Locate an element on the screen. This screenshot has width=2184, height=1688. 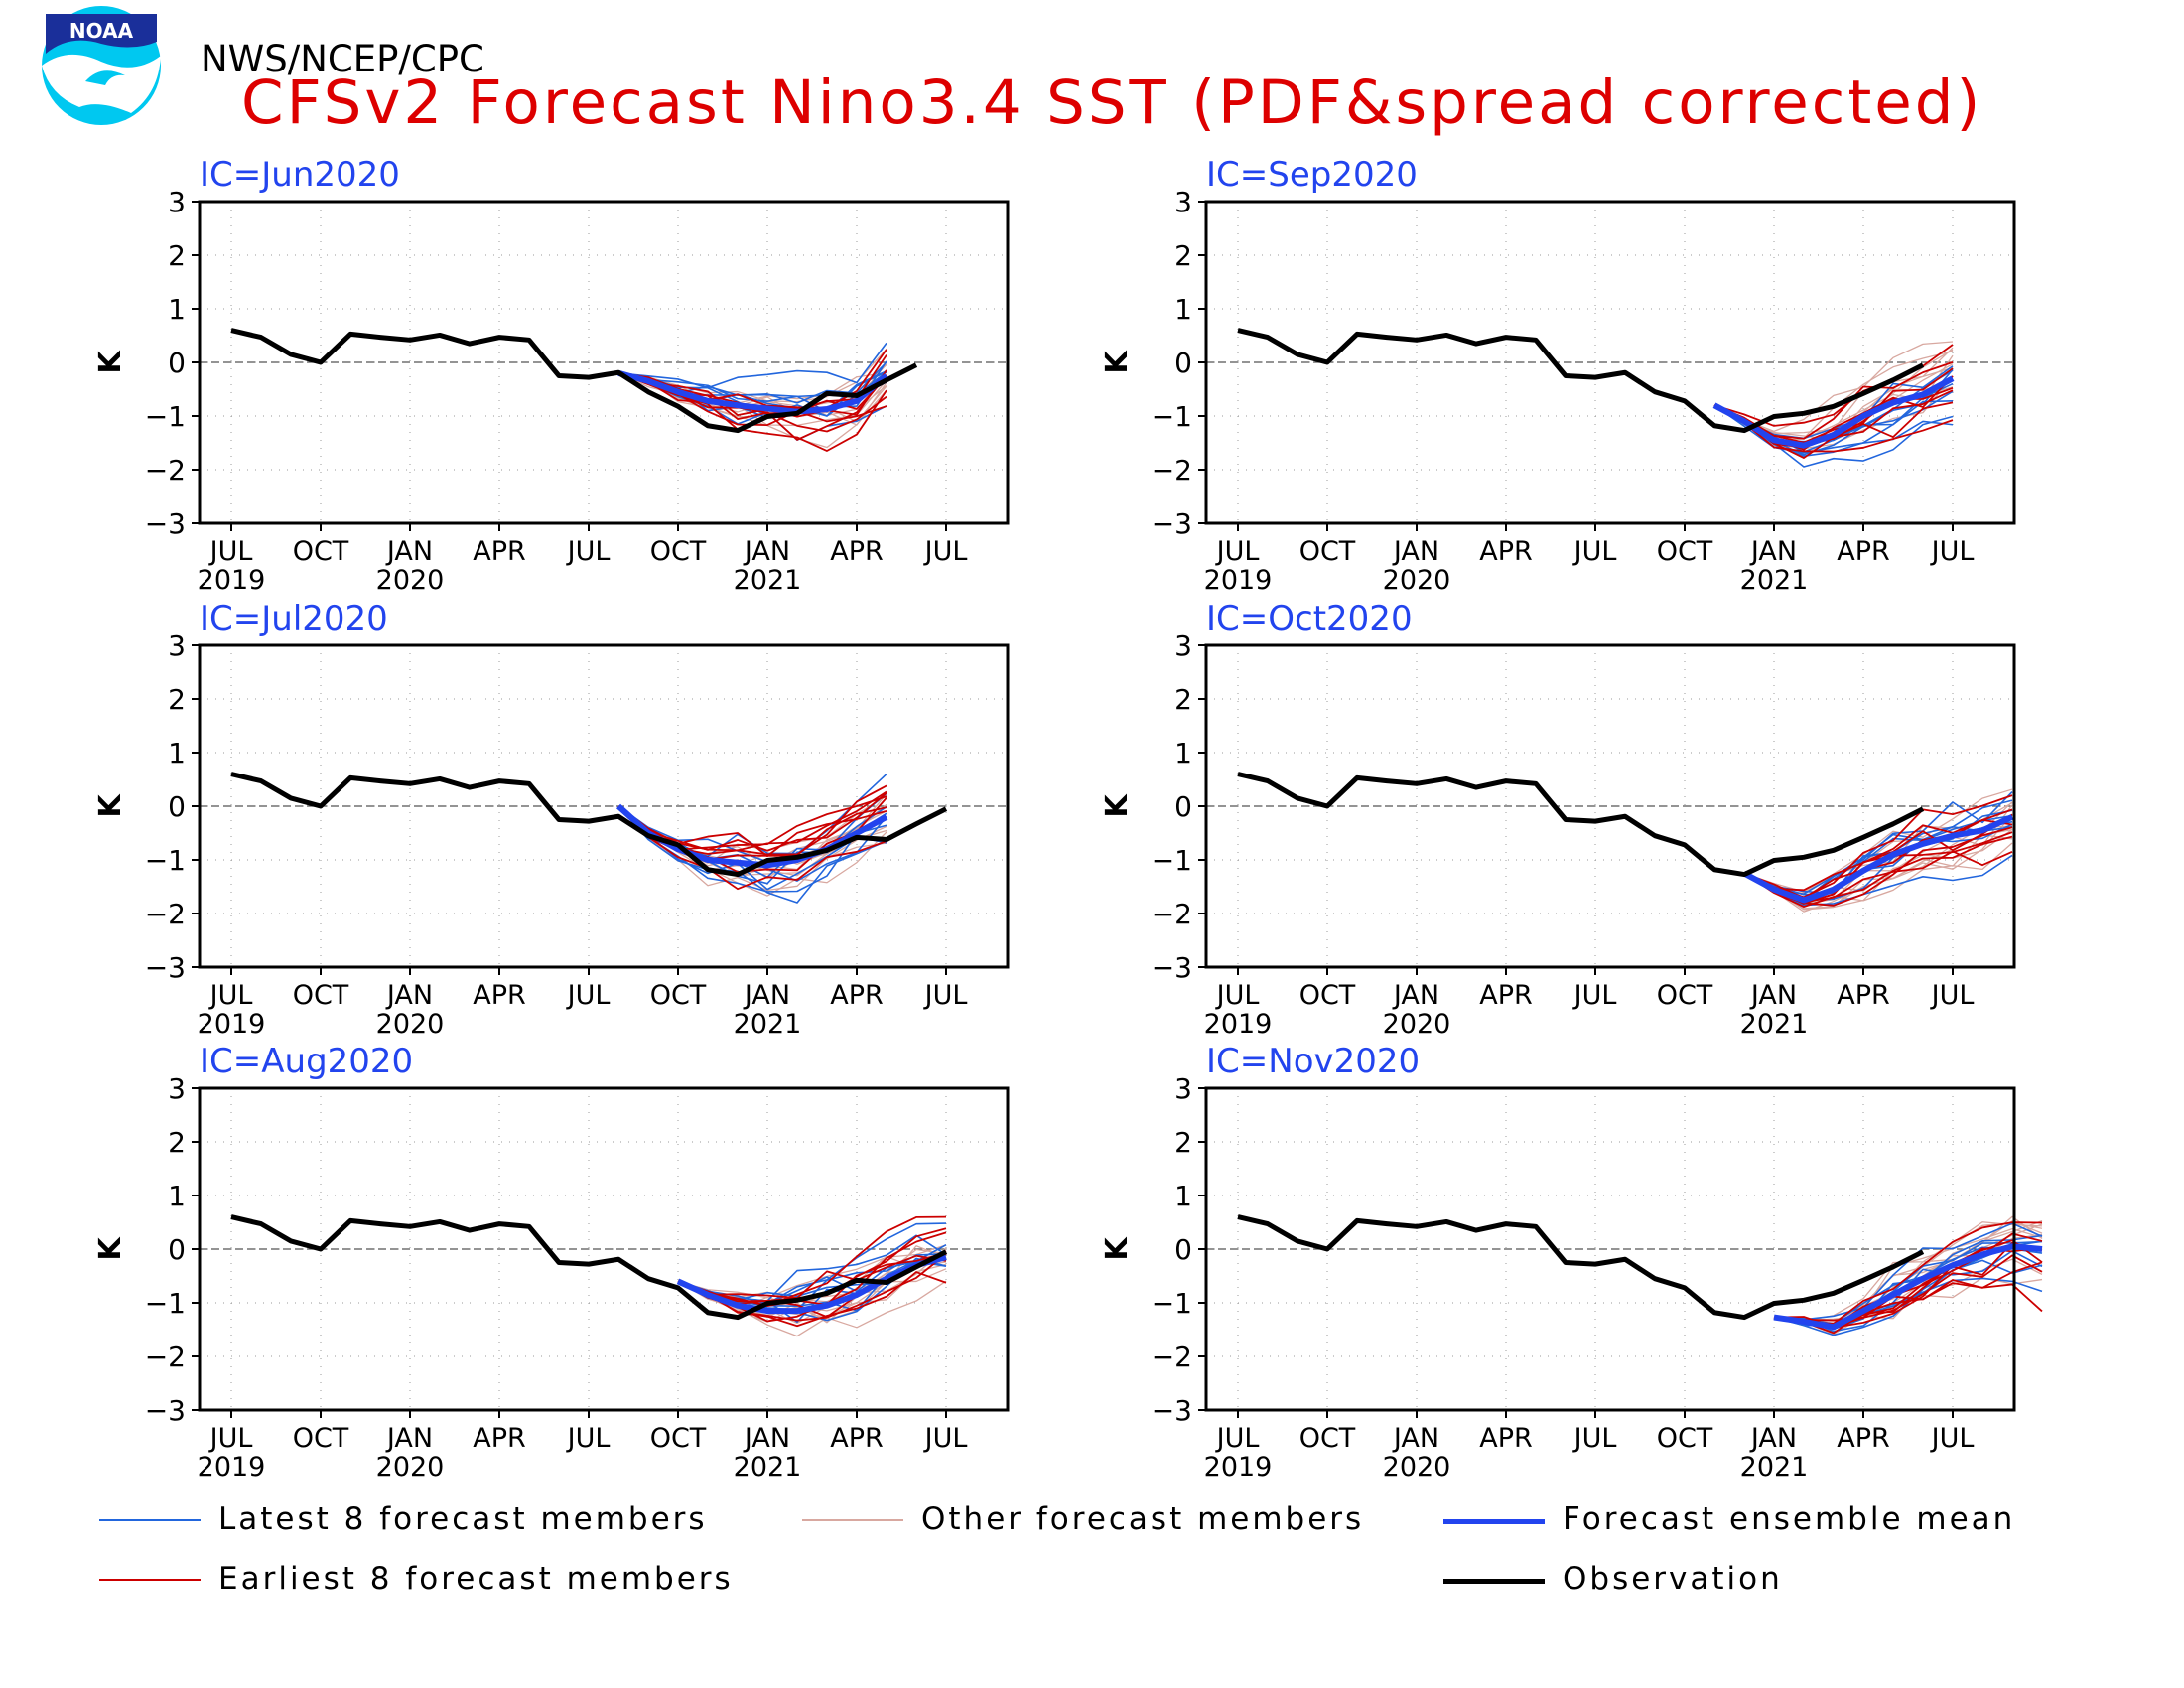
legend-label: Latest 8 forecast members is located at coordinates (463, 1519).